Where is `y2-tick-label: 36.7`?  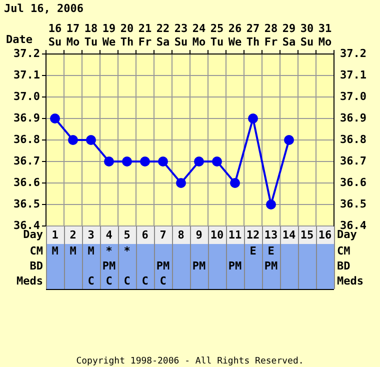 y2-tick-label: 36.7 is located at coordinates (353, 161).